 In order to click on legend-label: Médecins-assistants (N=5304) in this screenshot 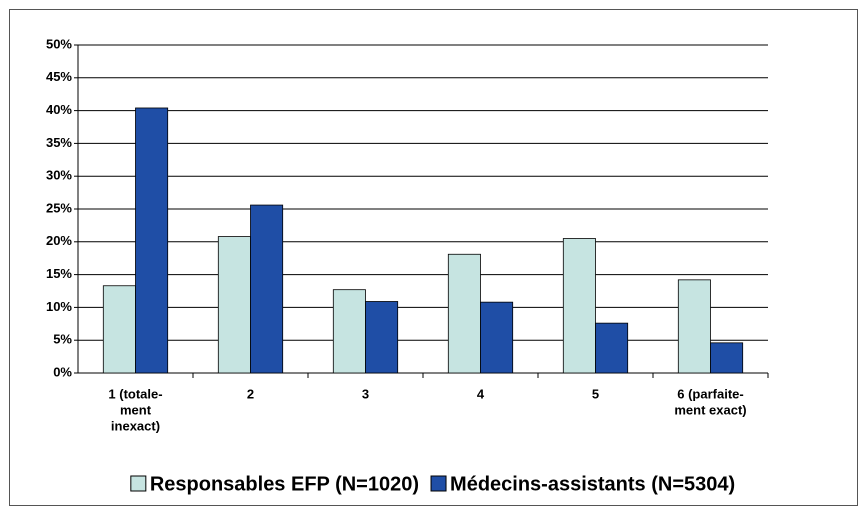, I will do `click(592, 484)`.